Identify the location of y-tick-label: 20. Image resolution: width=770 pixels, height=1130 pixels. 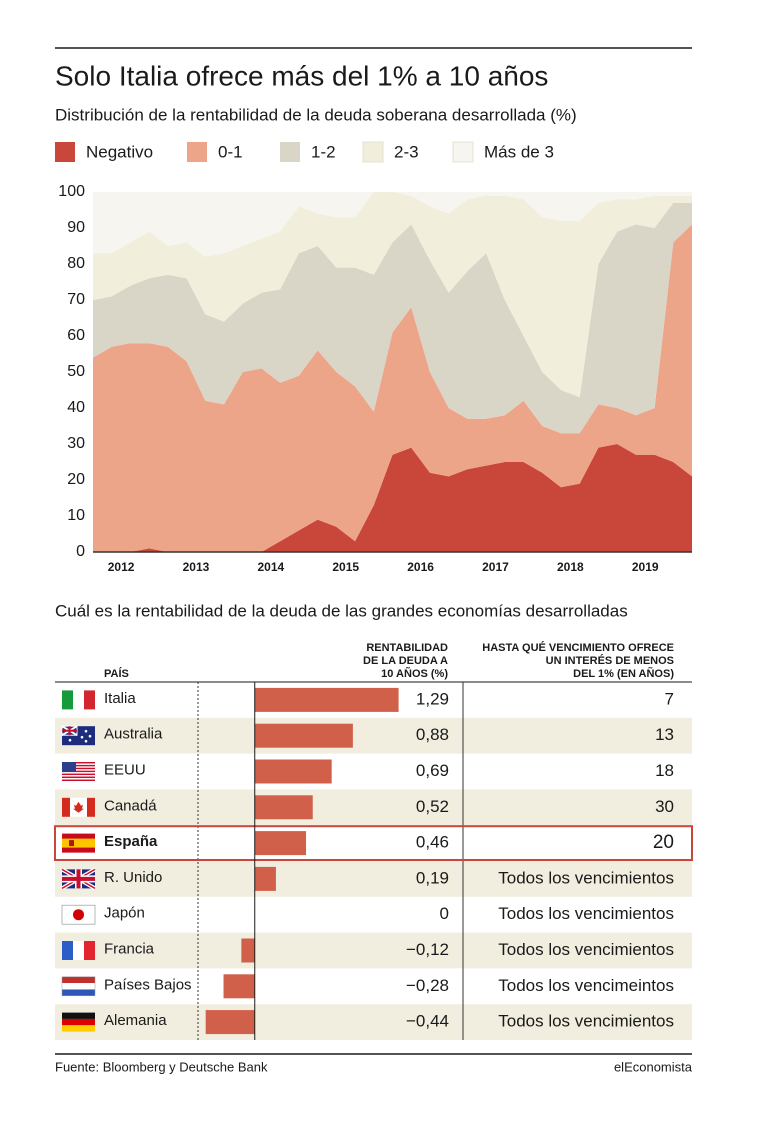
(76, 479).